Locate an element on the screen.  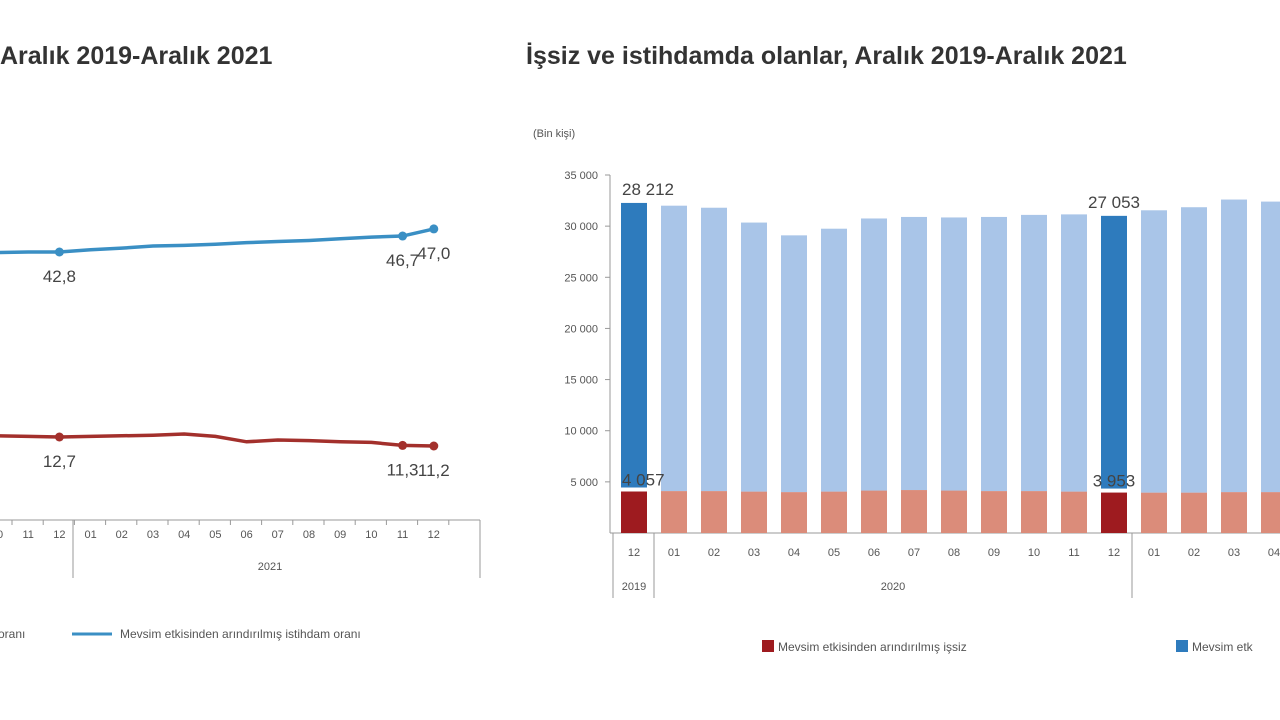
right-x-tick-label: 09 is located at coordinates (994, 553).